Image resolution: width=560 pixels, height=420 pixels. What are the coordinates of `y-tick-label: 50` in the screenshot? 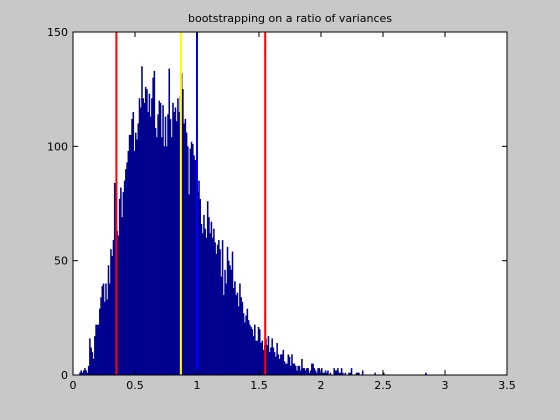 It's located at (61, 261).